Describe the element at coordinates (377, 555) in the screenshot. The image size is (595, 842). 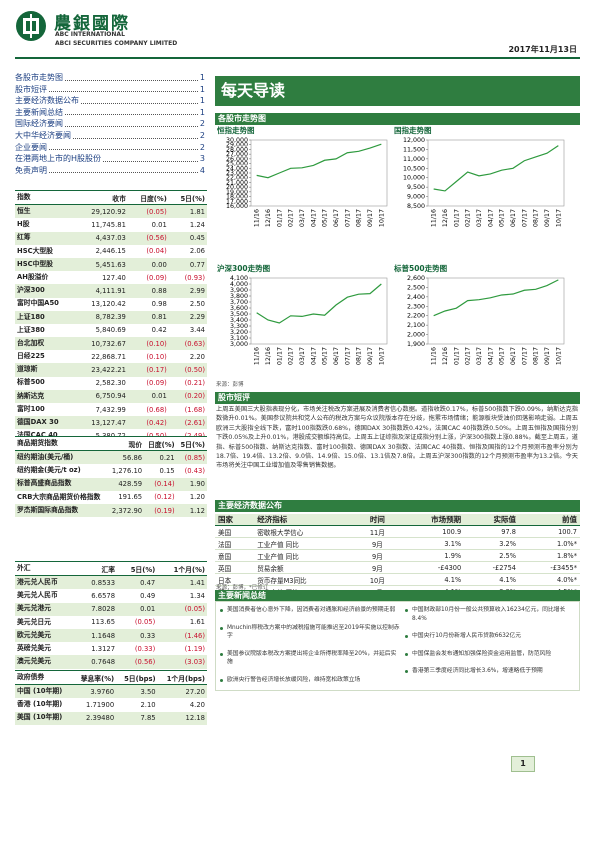
I see `table-cell: 9月` at that location.